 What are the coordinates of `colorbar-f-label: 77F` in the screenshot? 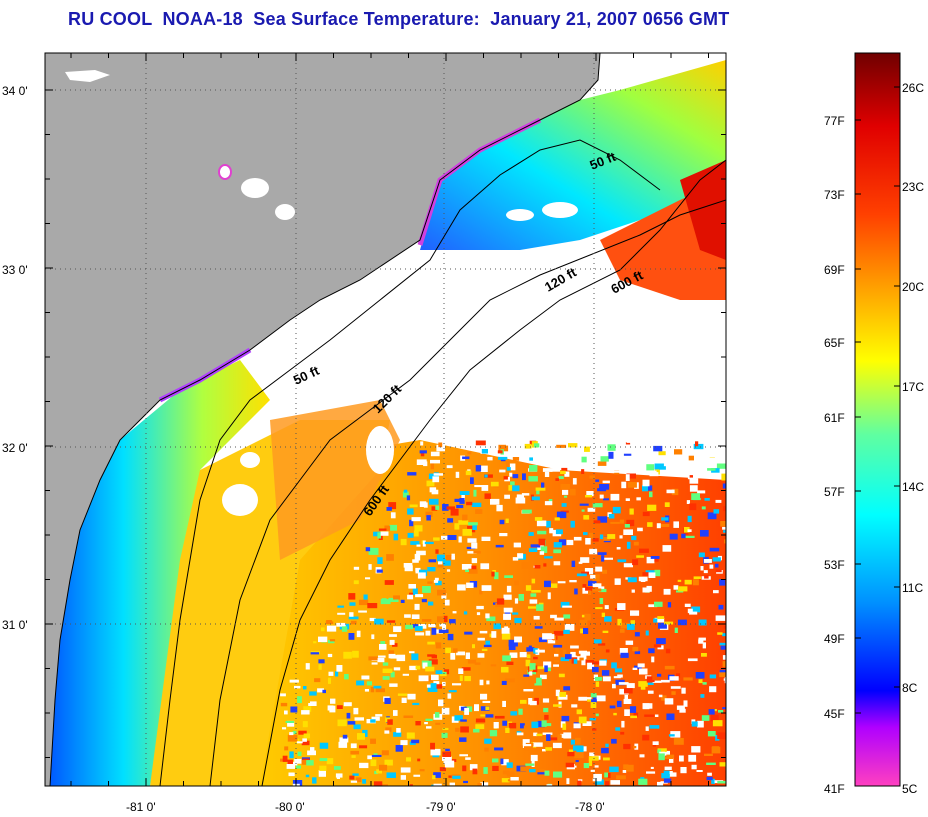 It's located at (834, 121).